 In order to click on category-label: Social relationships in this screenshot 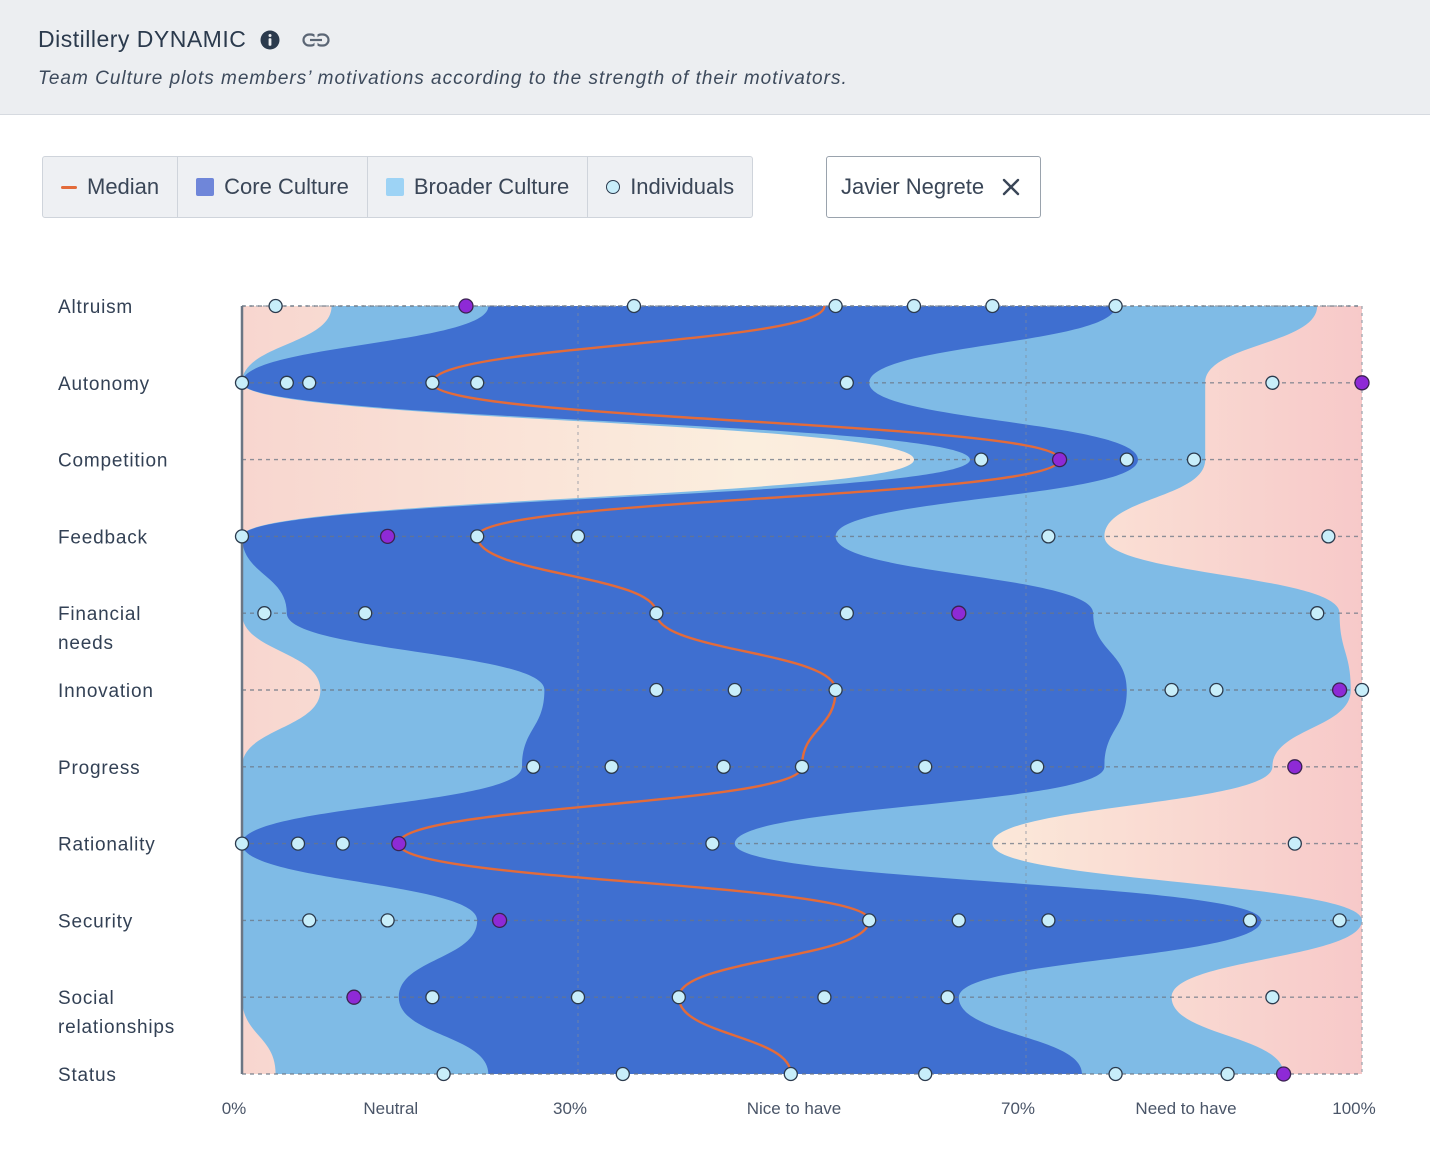, I will do `click(116, 1013)`.